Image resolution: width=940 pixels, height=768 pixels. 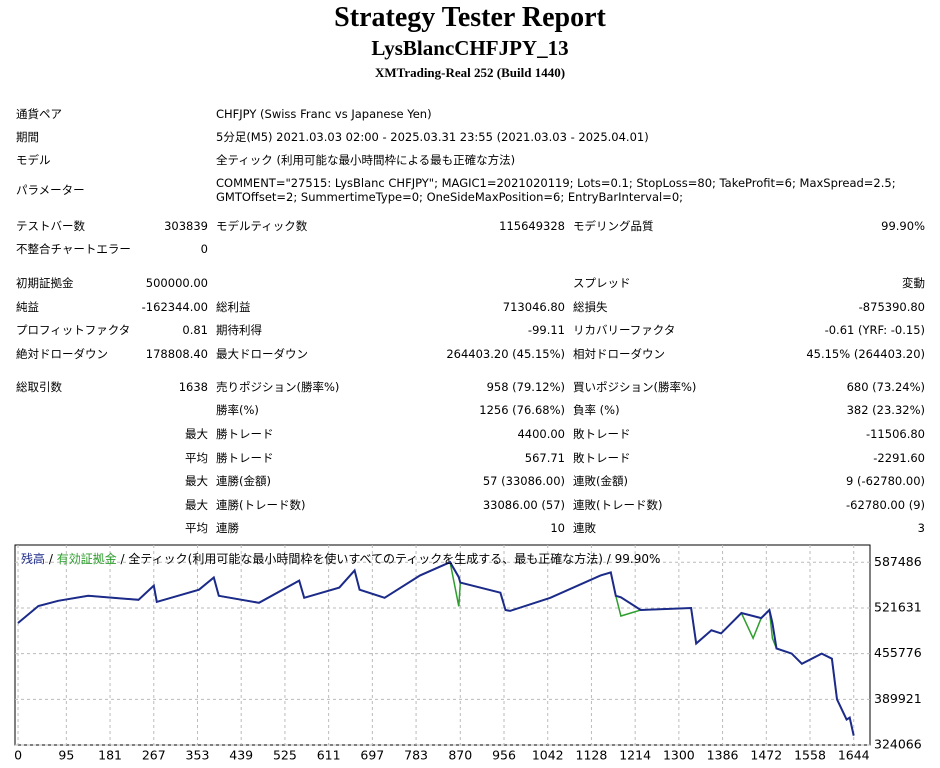 What do you see at coordinates (541, 434) in the screenshot?
I see `cell-value: 4400.00` at bounding box center [541, 434].